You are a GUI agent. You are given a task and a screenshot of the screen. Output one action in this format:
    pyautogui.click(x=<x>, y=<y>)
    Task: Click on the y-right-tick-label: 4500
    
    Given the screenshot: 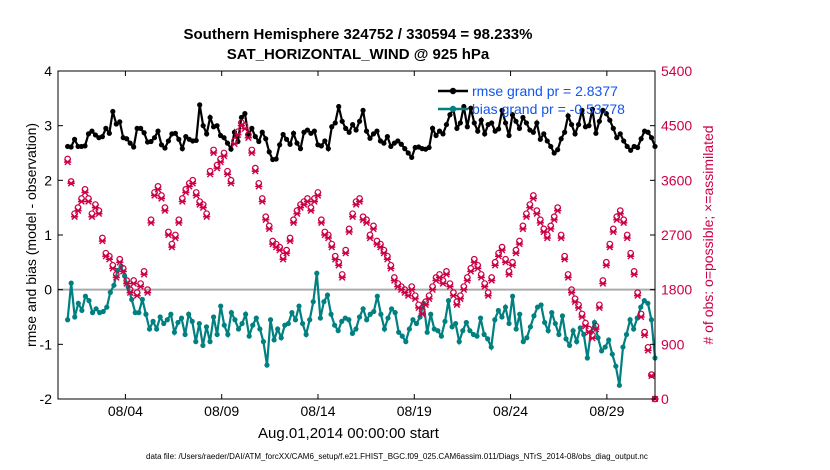 What is the action you would take?
    pyautogui.click(x=676, y=126)
    